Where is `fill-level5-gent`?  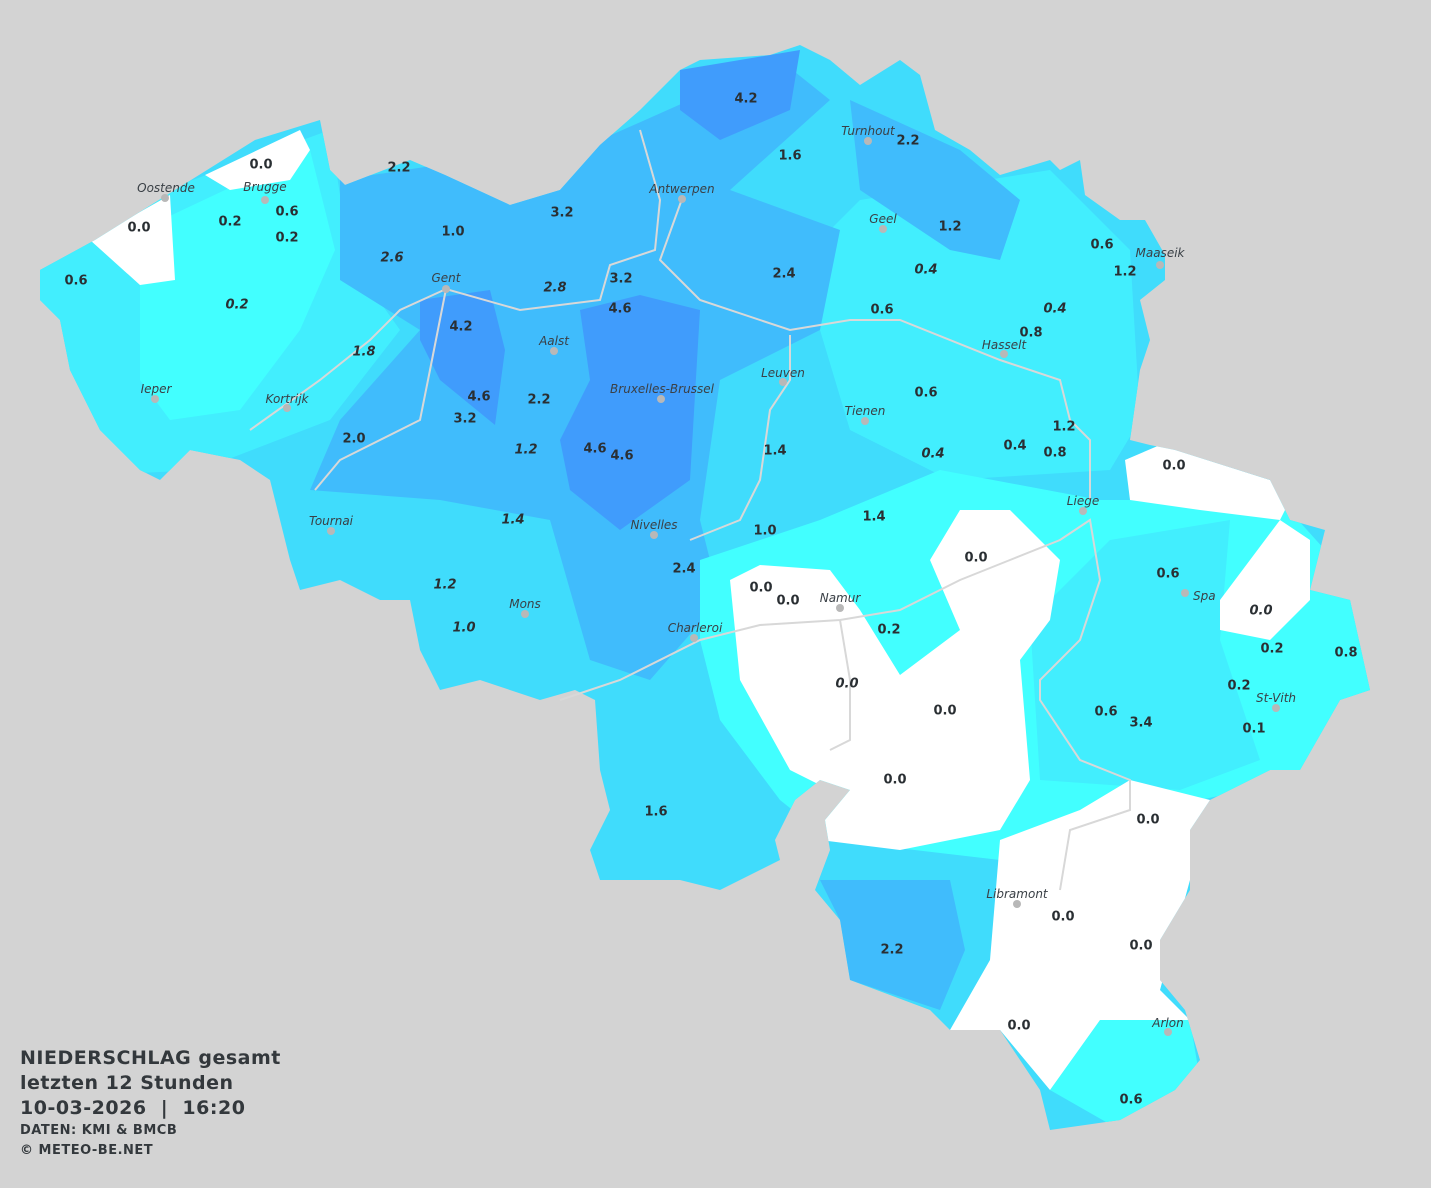
fill-level5-gent is located at coordinates (462, 357).